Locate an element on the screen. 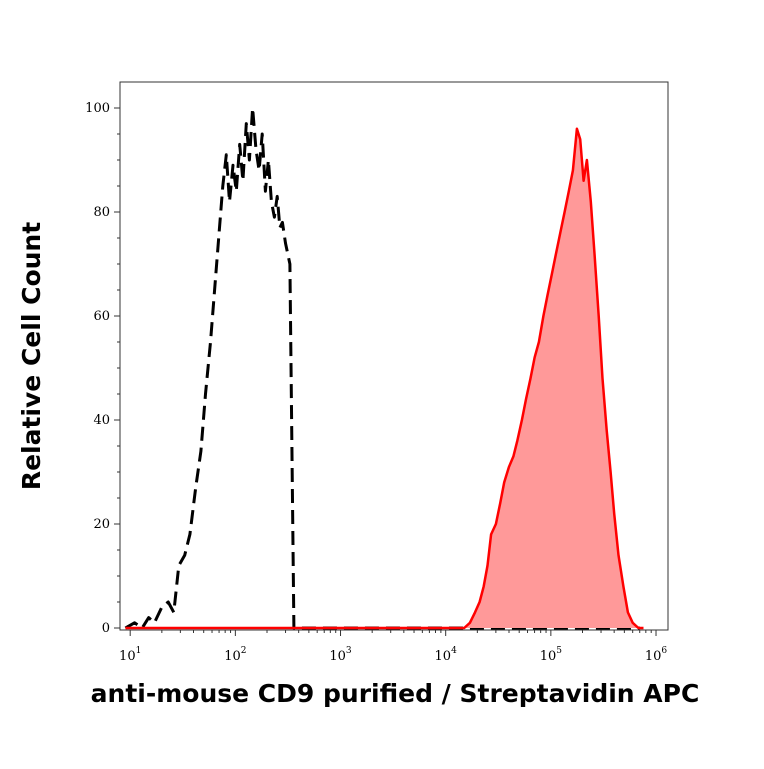  x-tick-label-1e3: 10³ is located at coordinates (340, 655).